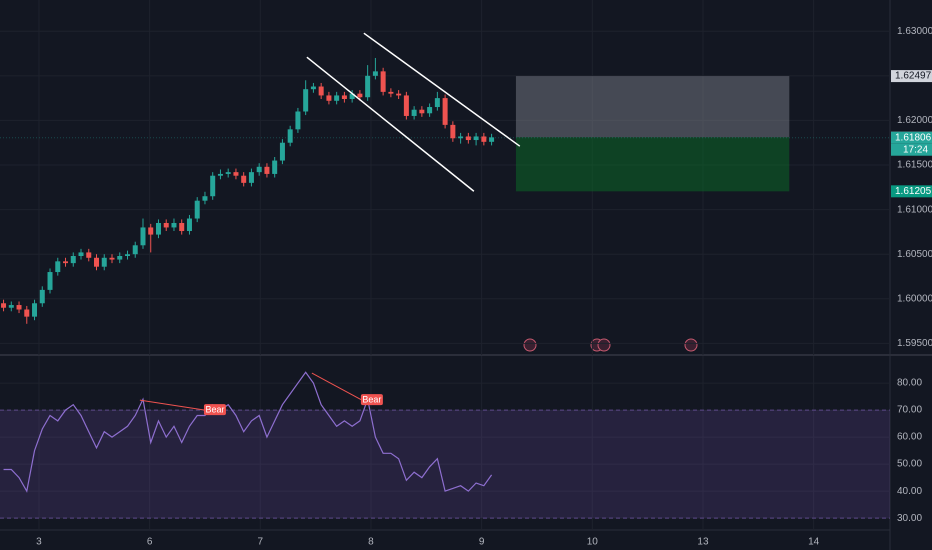 The width and height of the screenshot is (932, 550). I want to click on y-tick-label: 1.63000, so click(914, 31).